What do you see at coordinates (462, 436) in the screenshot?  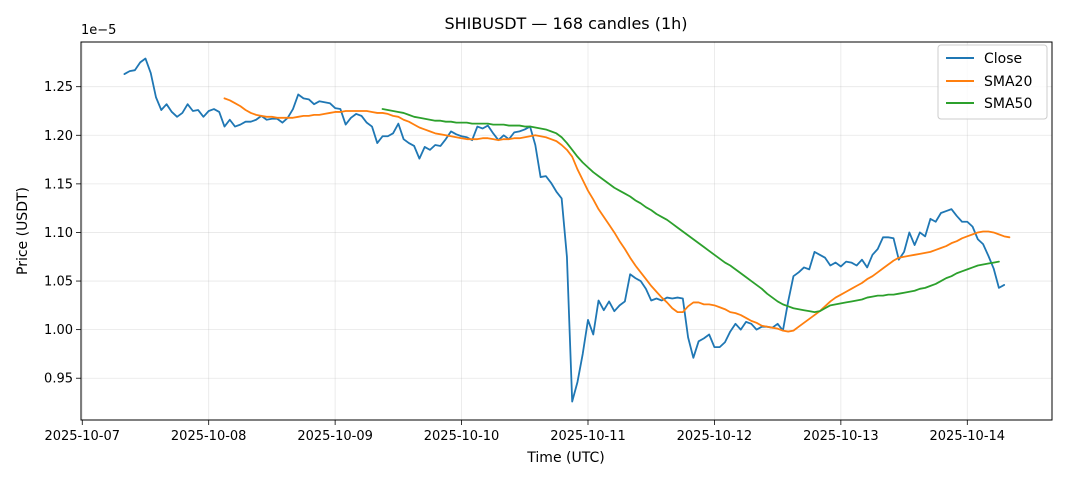 I see `x-tick-label: 2025-10-10` at bounding box center [462, 436].